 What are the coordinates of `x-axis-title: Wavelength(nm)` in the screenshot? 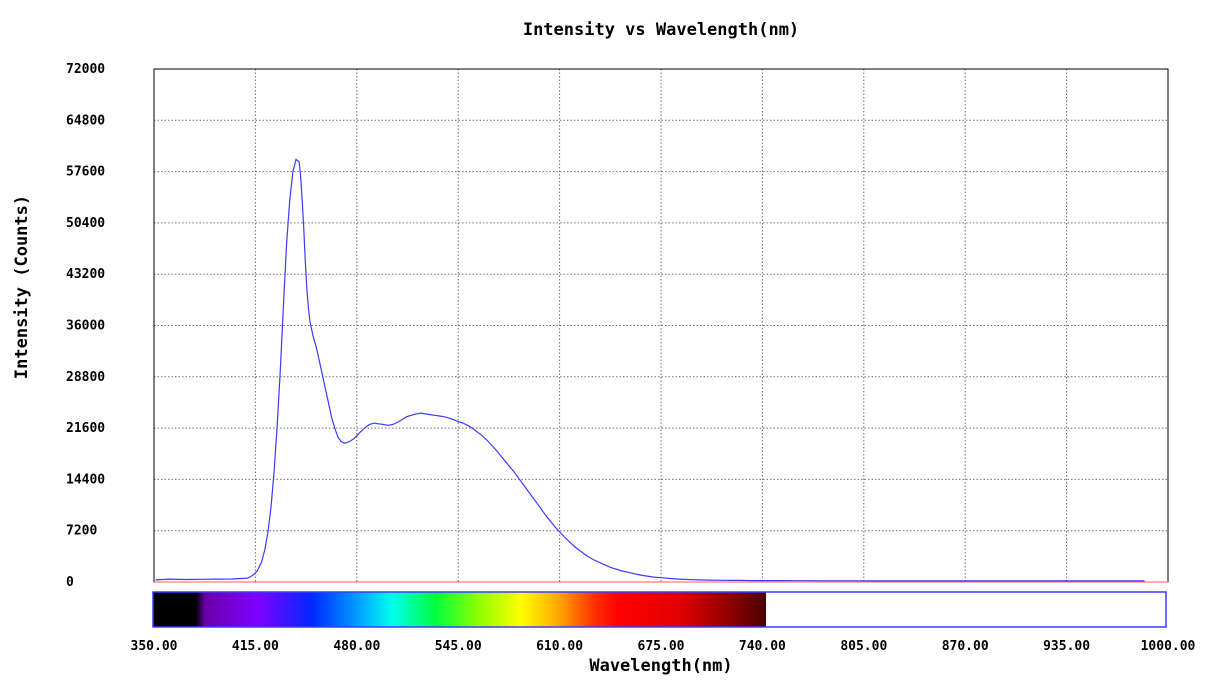 It's located at (660, 666).